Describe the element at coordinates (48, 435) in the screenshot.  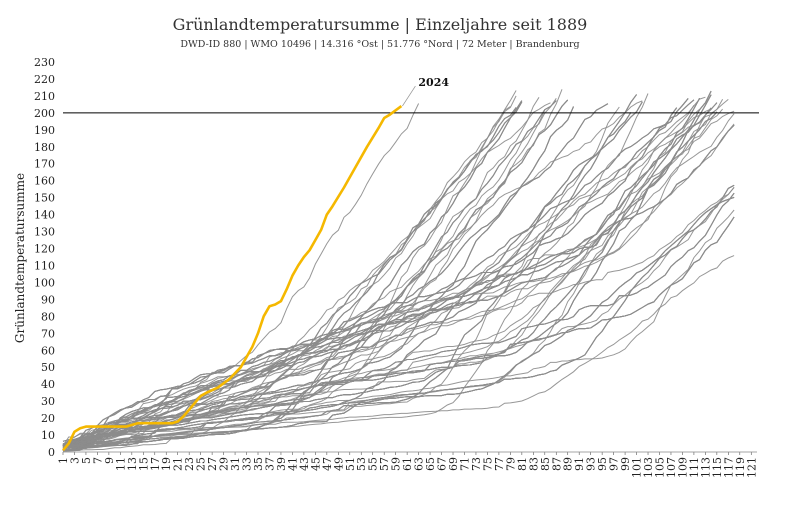
I see `y-tick-label: 10` at that location.